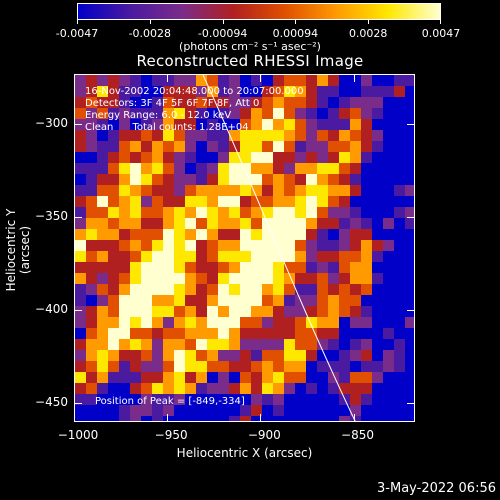 The width and height of the screenshot is (500, 500). I want to click on info-energy-range: Energy Range: 6.0 - 12.0 keV, so click(158, 115).